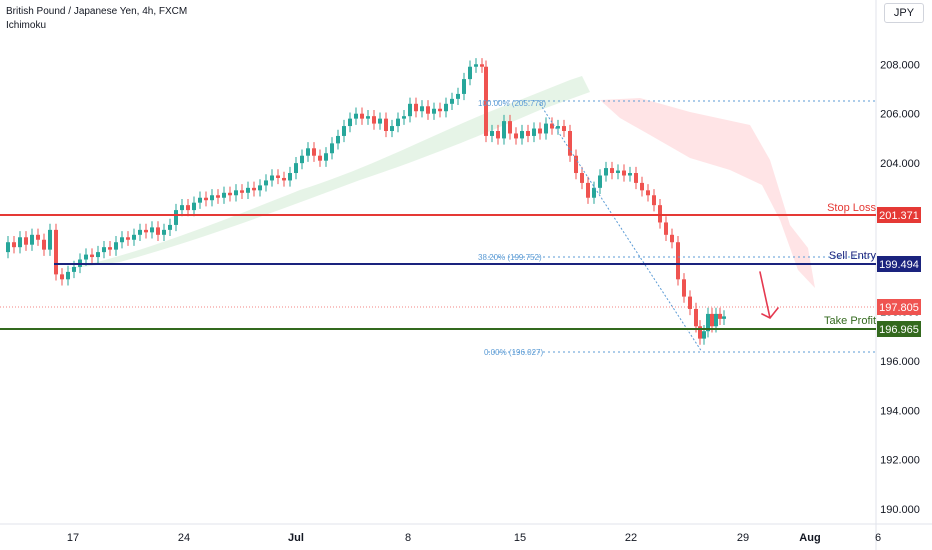 Image resolution: width=932 pixels, height=550 pixels. I want to click on stop-loss-badge, so click(899, 215).